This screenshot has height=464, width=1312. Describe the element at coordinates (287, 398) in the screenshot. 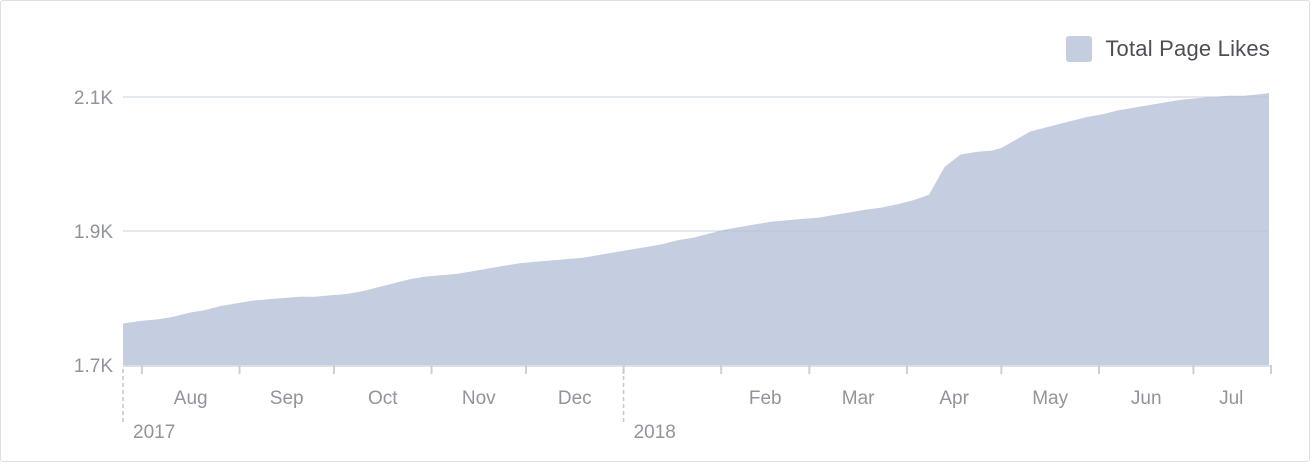

I see `x-tick-label-sep: Sep` at that location.